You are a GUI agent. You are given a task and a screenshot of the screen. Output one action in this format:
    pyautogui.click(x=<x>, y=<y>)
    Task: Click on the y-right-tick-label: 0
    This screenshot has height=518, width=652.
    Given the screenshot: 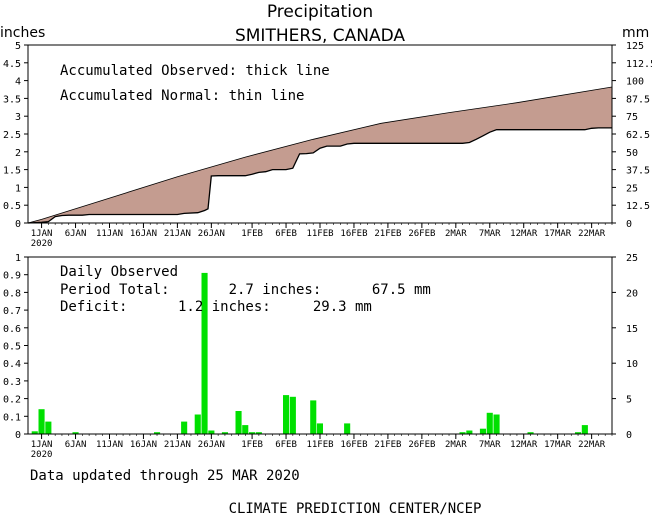 What is the action you would take?
    pyautogui.click(x=629, y=224)
    